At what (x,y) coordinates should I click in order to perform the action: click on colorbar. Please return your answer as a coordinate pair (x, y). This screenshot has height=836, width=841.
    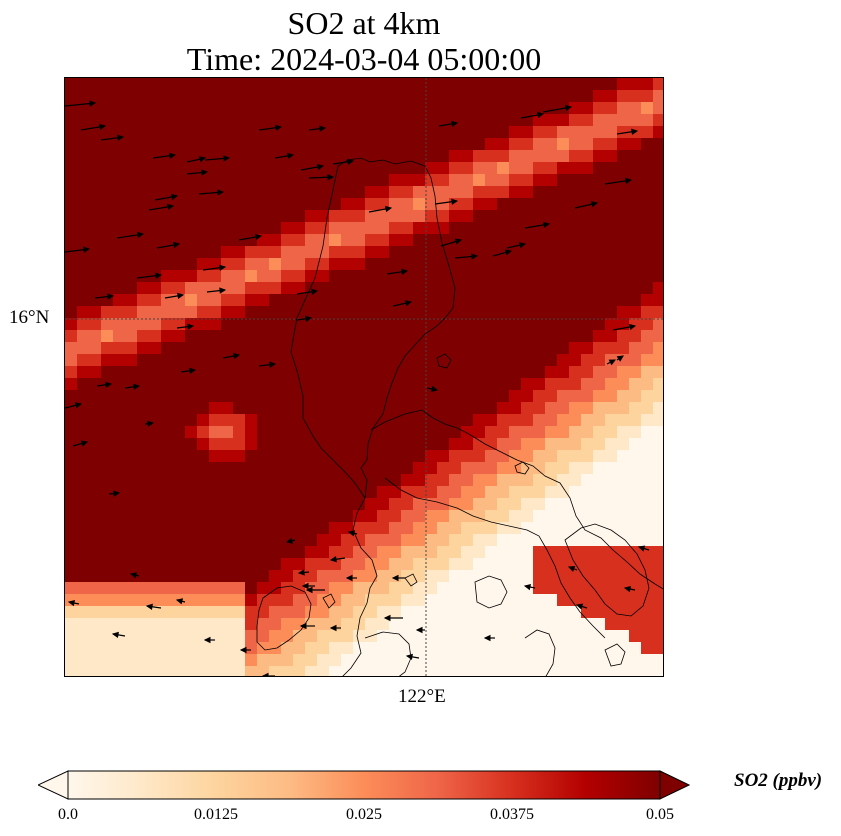
    Looking at the image, I should click on (364, 785).